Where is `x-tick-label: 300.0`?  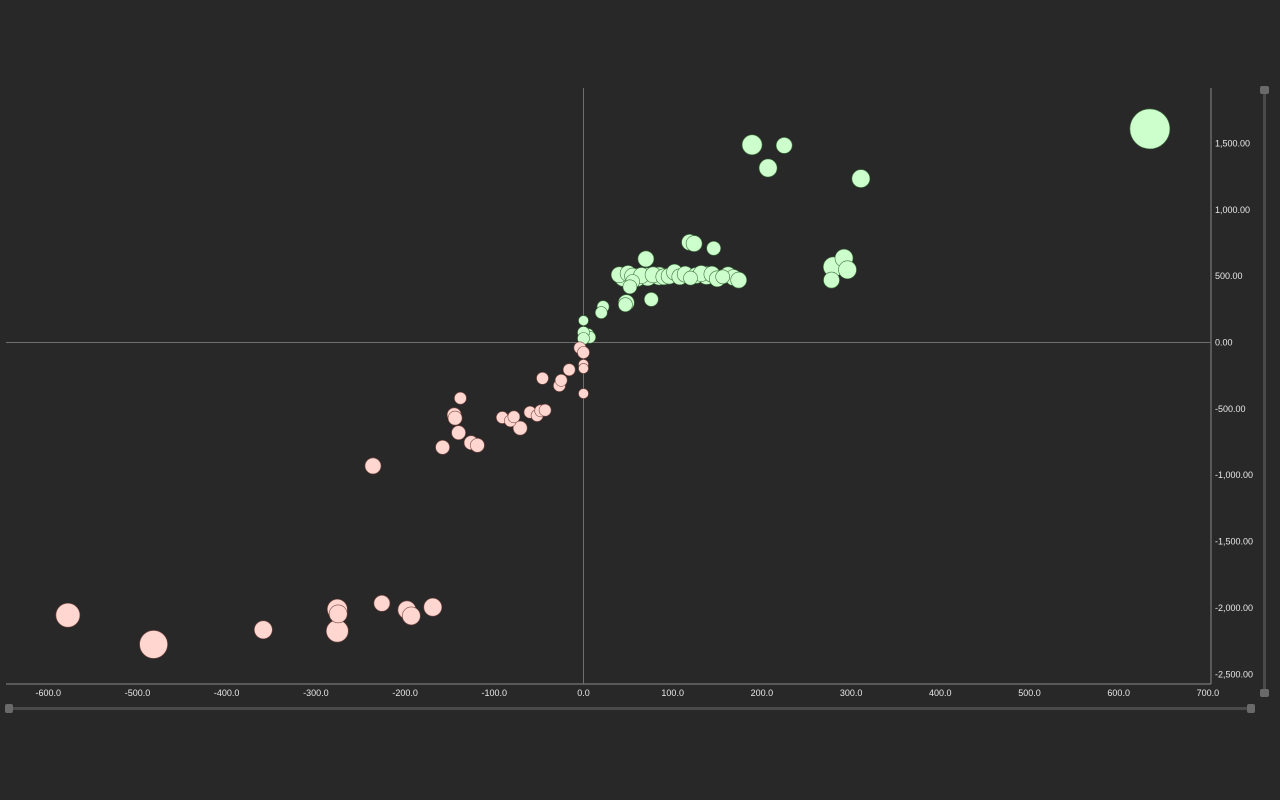
x-tick-label: 300.0 is located at coordinates (851, 693).